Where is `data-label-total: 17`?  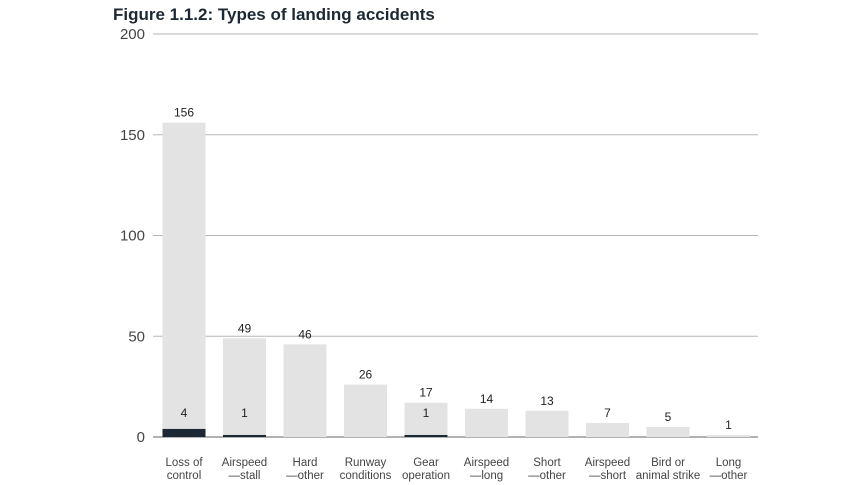
data-label-total: 17 is located at coordinates (426, 393).